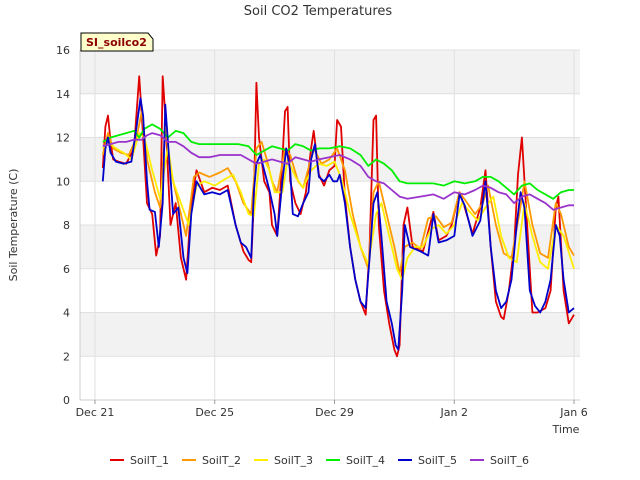 Image resolution: width=640 pixels, height=480 pixels. Describe the element at coordinates (454, 412) in the screenshot. I see `x-tick-label: Jan 2` at that location.